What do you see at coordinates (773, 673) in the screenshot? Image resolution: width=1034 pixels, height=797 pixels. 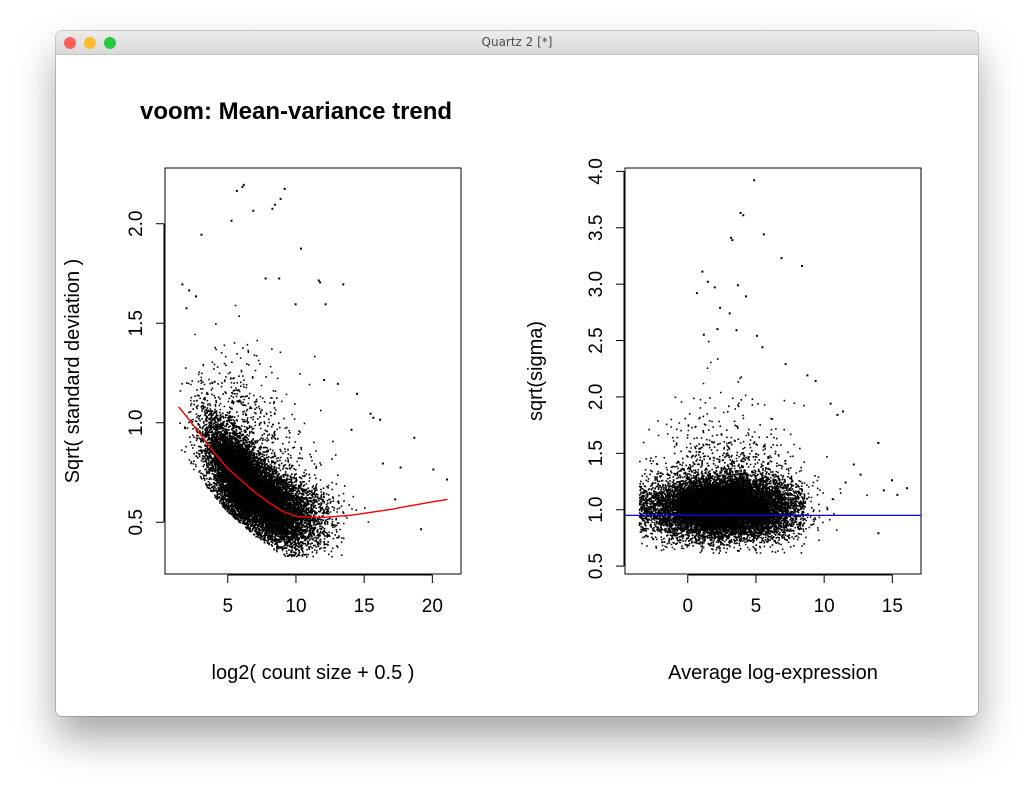 I see `right-x-axis-label: Average log-expression` at bounding box center [773, 673].